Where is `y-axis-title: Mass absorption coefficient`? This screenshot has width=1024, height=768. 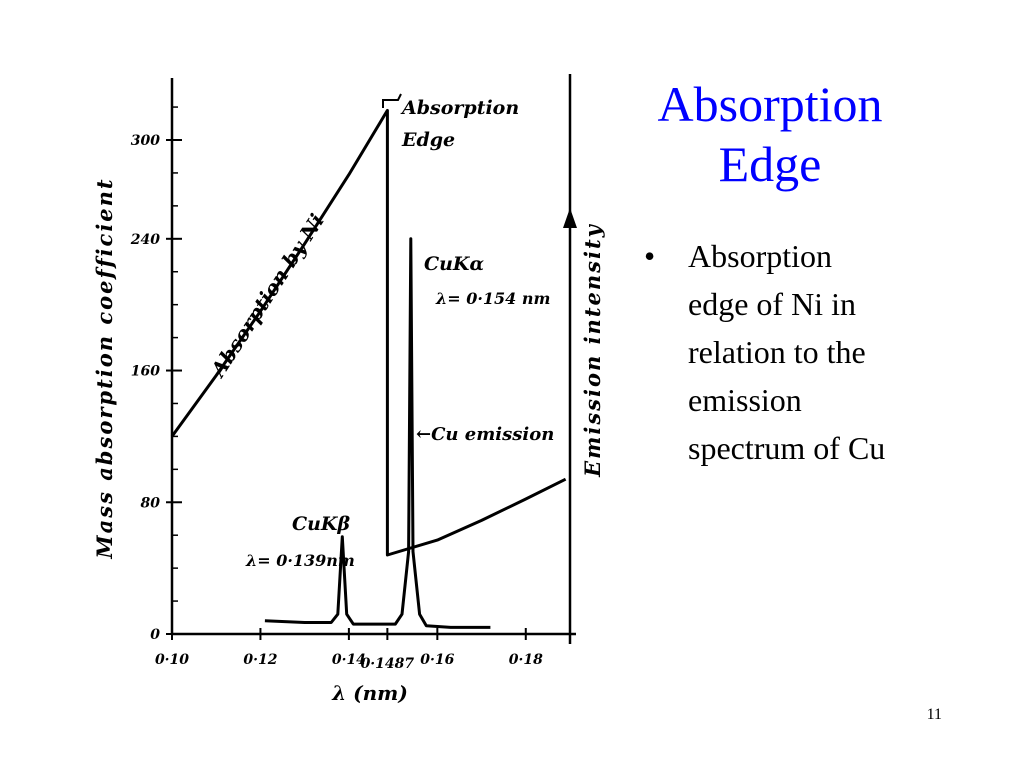
y-axis-title: Mass absorption coefficient is located at coordinates (104, 368).